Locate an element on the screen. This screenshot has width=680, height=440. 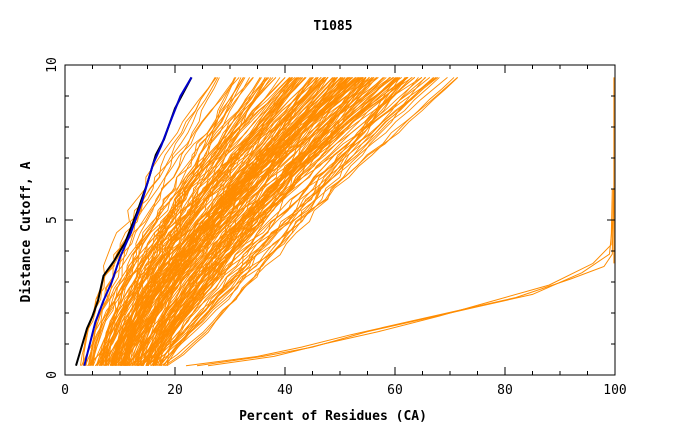
x-tick-label: 0 is located at coordinates (65, 390).